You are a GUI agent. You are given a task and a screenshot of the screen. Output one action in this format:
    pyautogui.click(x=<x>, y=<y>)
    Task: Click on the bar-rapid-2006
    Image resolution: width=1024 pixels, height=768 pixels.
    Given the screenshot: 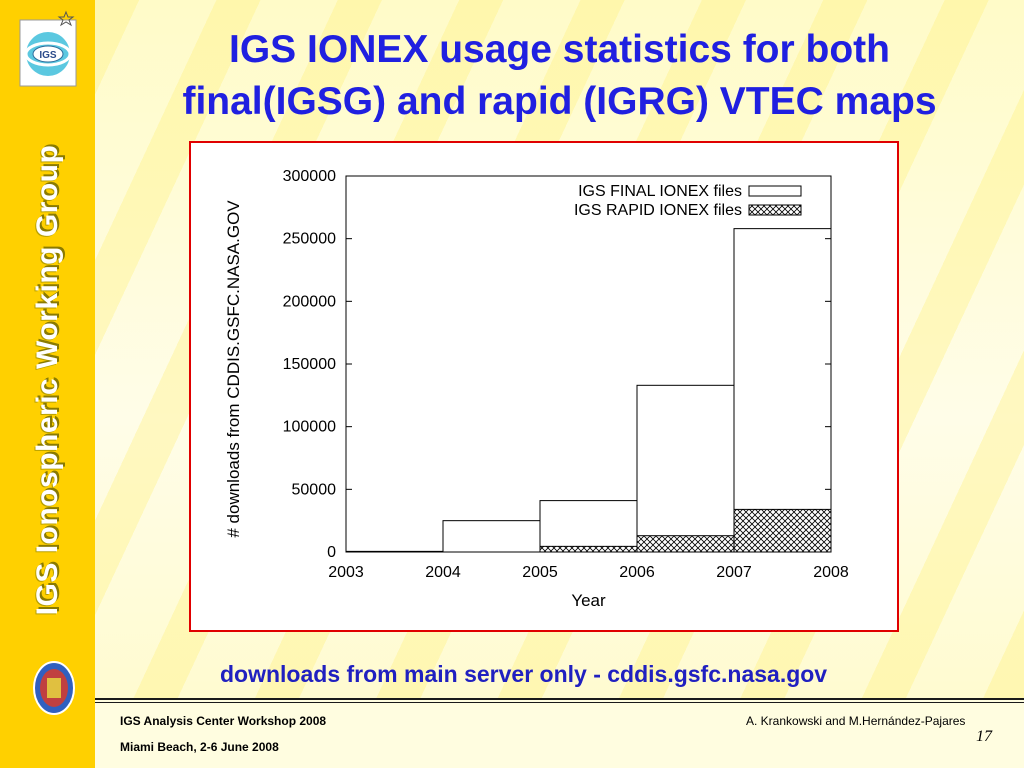 What is the action you would take?
    pyautogui.click(x=685, y=544)
    